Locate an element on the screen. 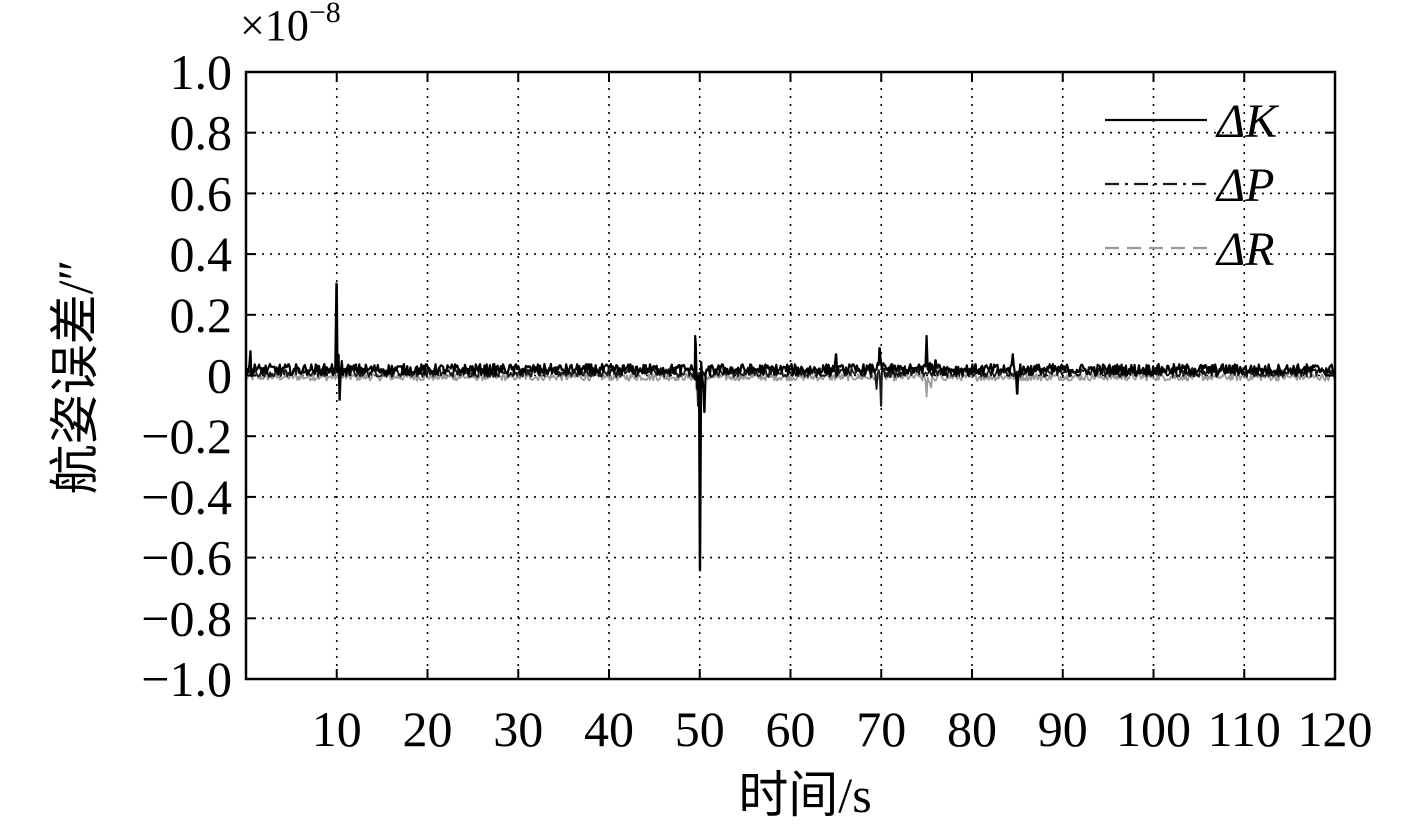 The height and width of the screenshot is (827, 1417). y-tick-label: −0.6 is located at coordinates (186, 558).